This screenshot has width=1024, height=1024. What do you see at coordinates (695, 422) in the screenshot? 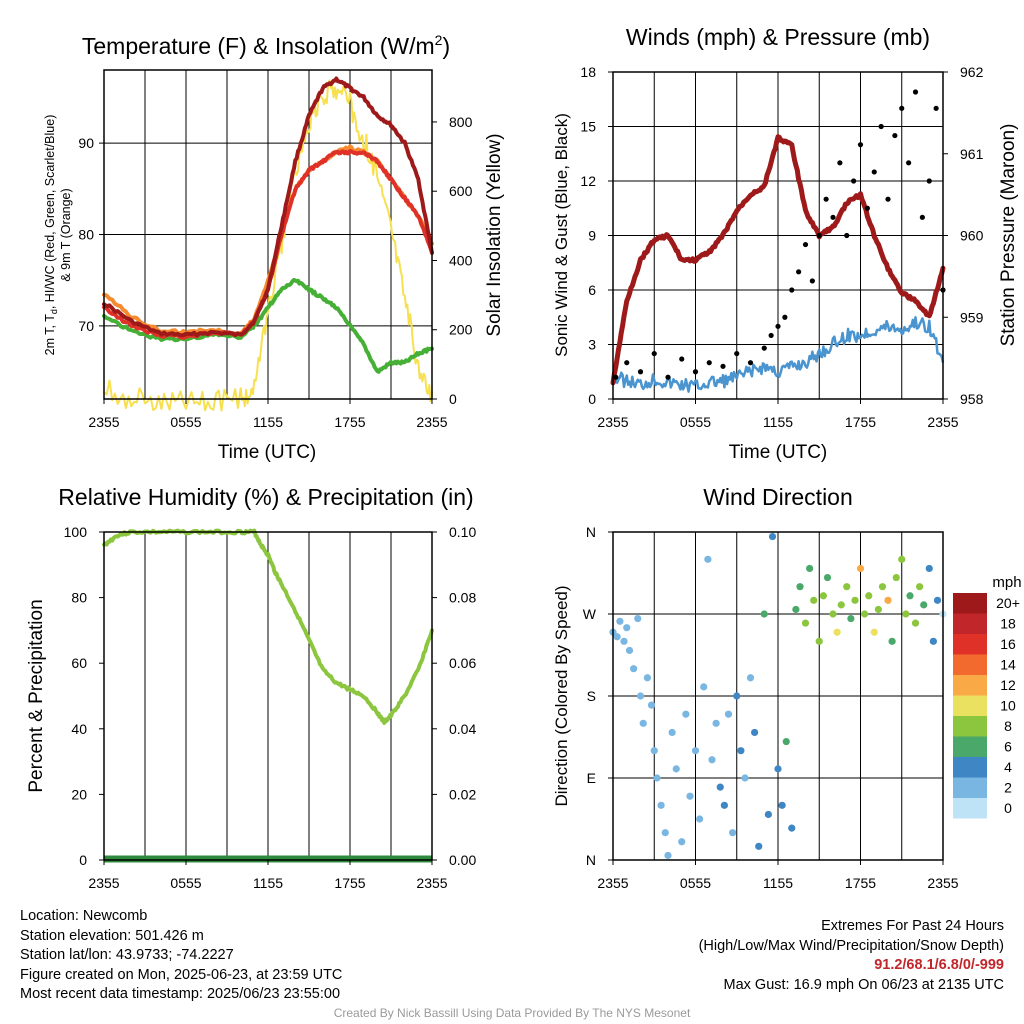
I see `winds-x-tick-label: 0555` at bounding box center [695, 422].